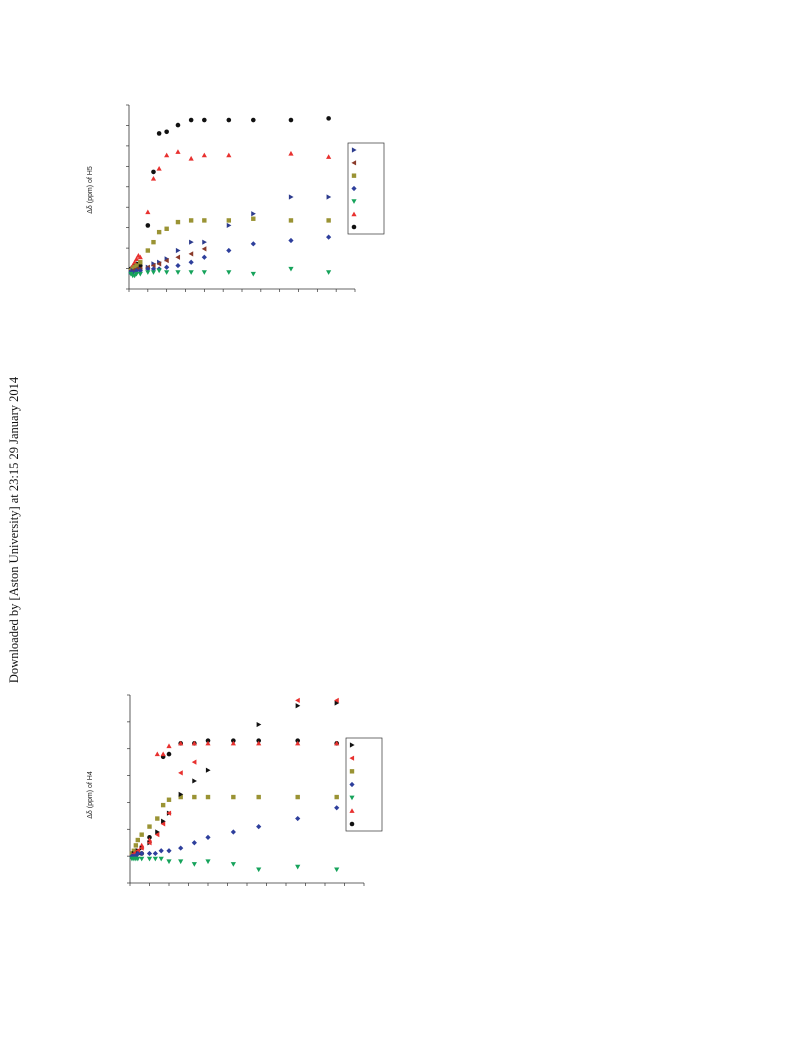  I want to click on chart-group-1: Δδ (ppm) of H4, so click(235, 790).